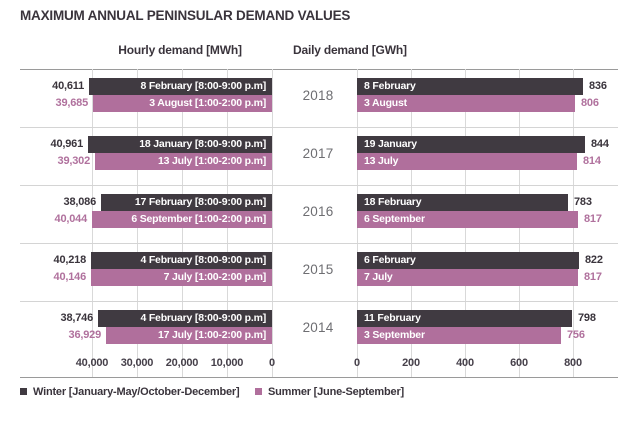 The height and width of the screenshot is (428, 638). What do you see at coordinates (318, 327) in the screenshot?
I see `year-label: 2014` at bounding box center [318, 327].